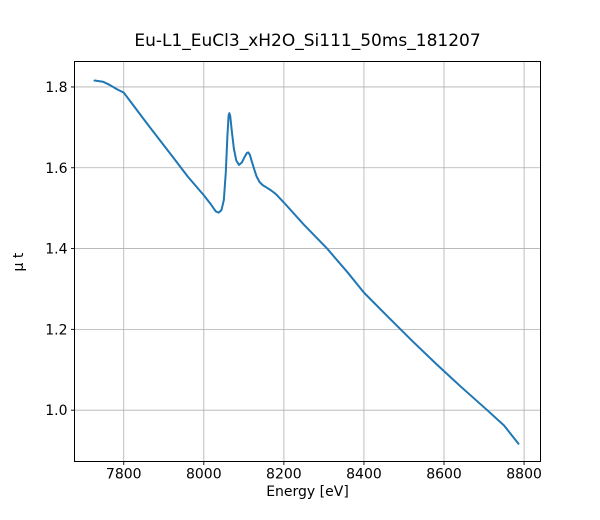  Describe the element at coordinates (524, 475) in the screenshot. I see `x-tick-label: 8800` at that location.